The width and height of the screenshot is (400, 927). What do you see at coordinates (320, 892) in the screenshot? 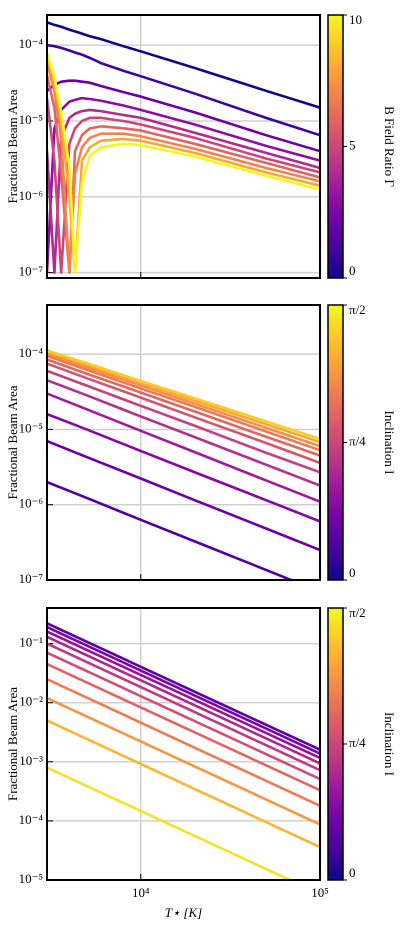
I see `x-tick-label: 10⁵` at bounding box center [320, 892].